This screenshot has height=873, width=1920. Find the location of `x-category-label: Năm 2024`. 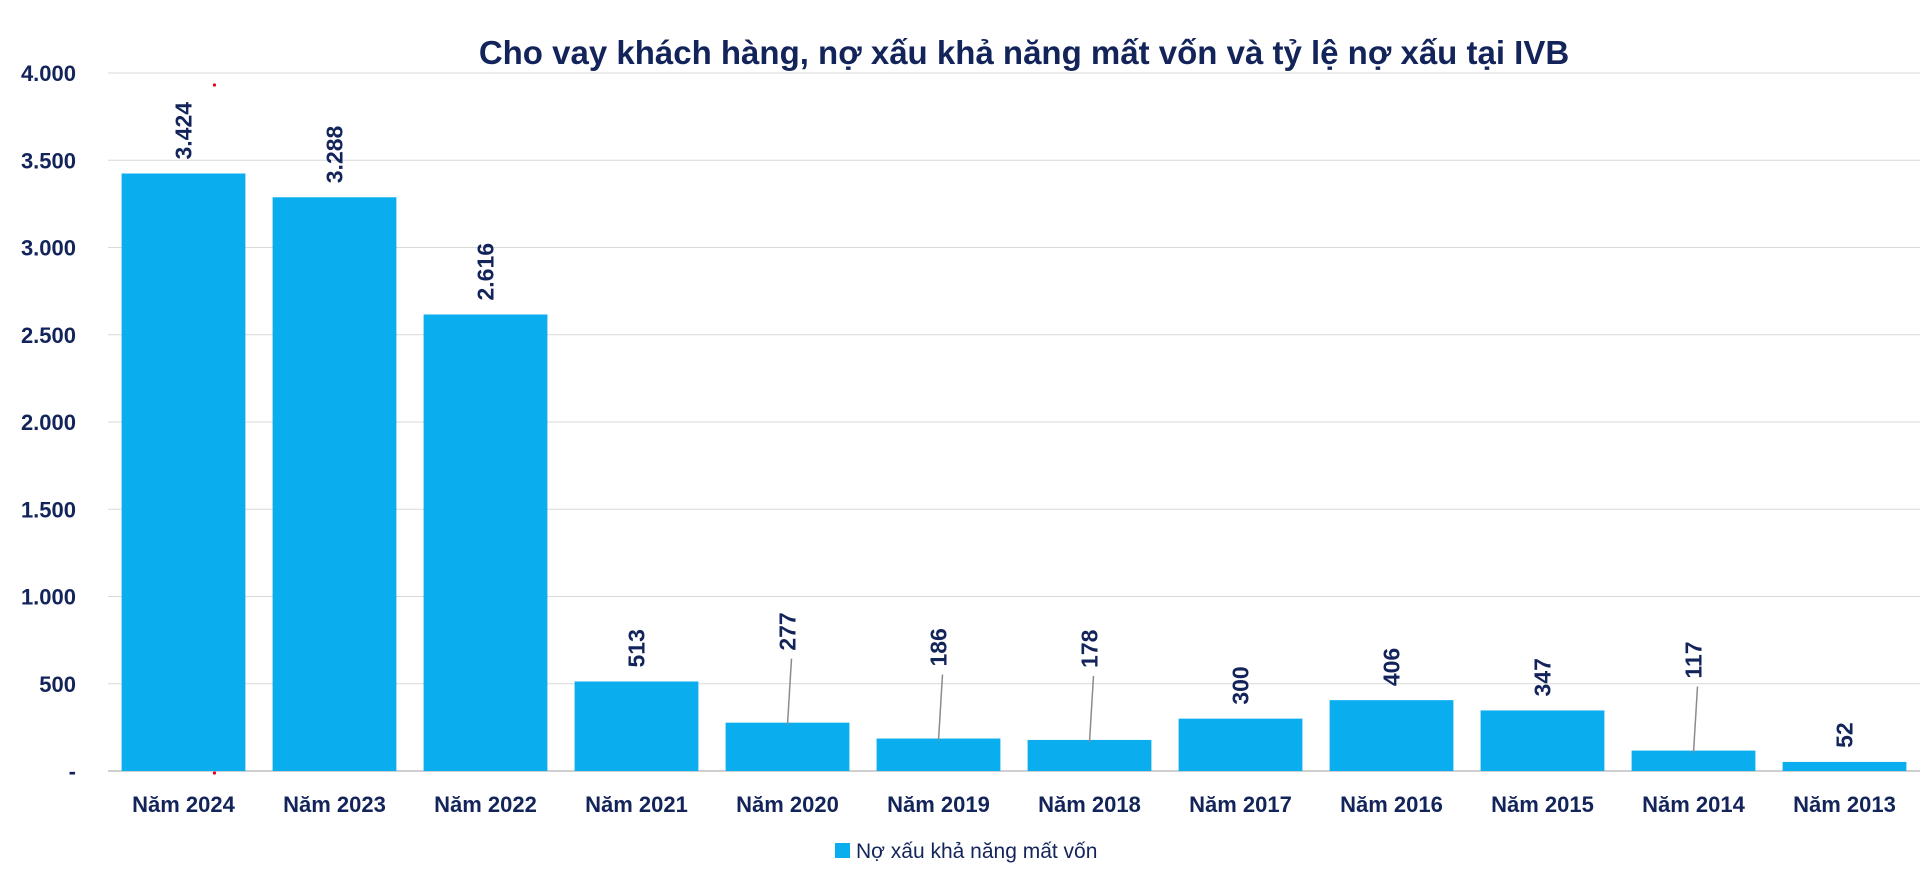

x-category-label: Năm 2024 is located at coordinates (184, 804).